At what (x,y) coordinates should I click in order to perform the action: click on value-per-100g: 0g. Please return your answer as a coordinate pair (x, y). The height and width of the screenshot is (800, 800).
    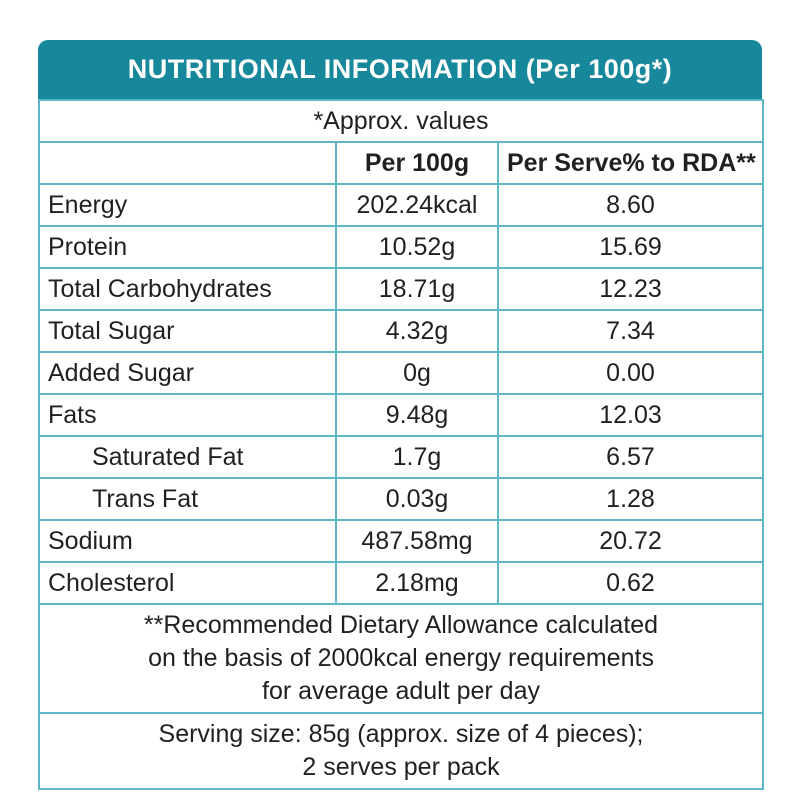
    Looking at the image, I should click on (417, 373).